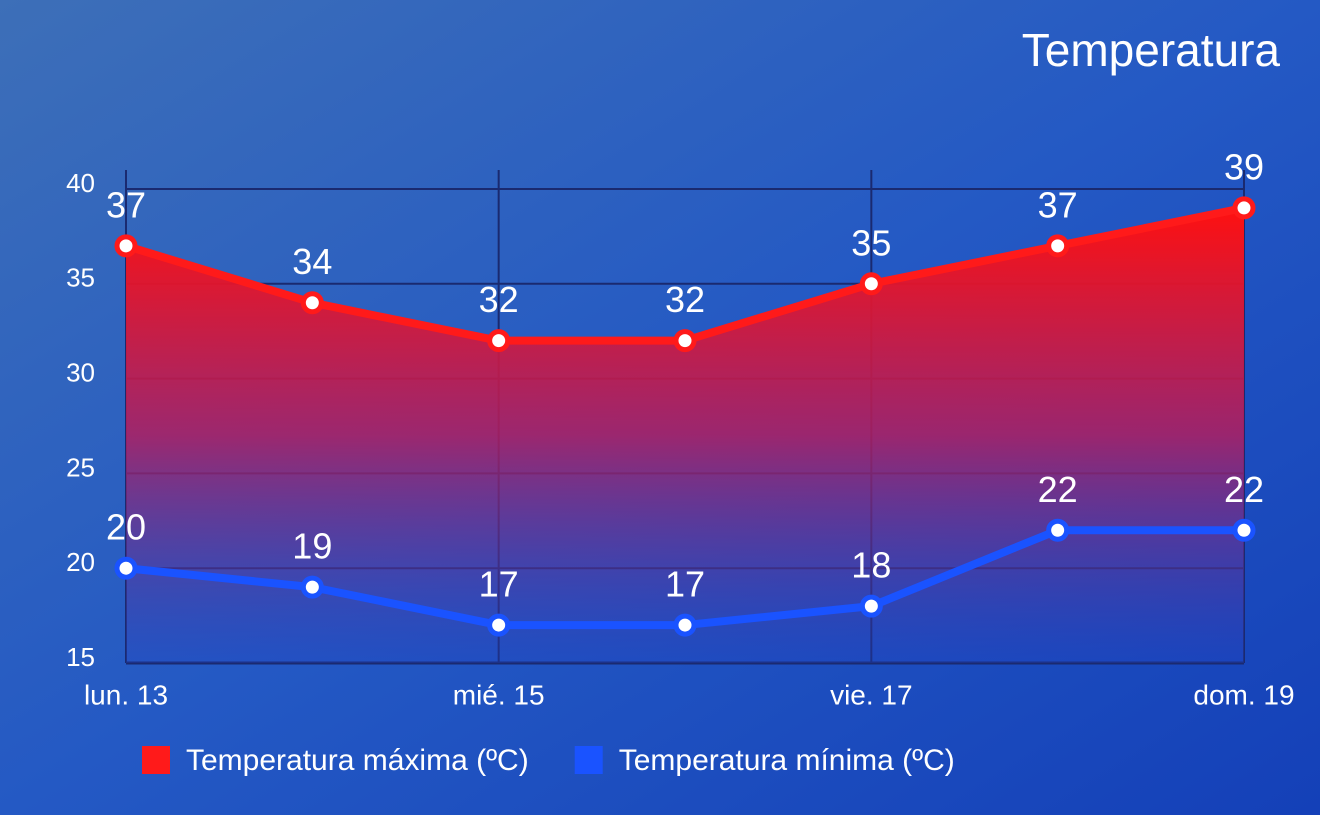  What do you see at coordinates (312, 546) in the screenshot?
I see `data-label: 19` at bounding box center [312, 546].